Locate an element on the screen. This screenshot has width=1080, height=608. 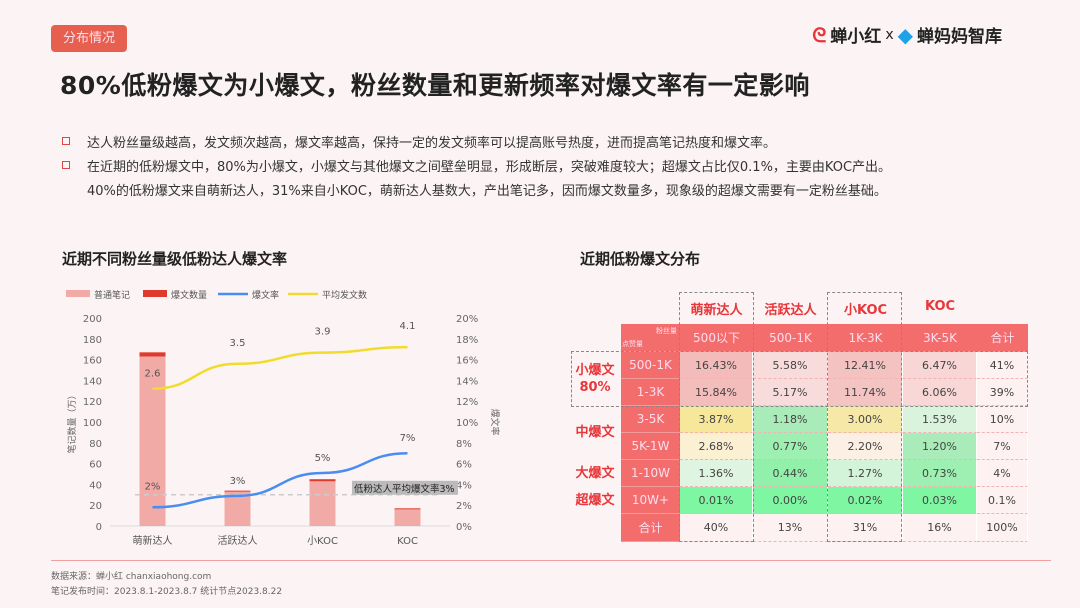
section-tag: 分布情况 is located at coordinates (89, 38).